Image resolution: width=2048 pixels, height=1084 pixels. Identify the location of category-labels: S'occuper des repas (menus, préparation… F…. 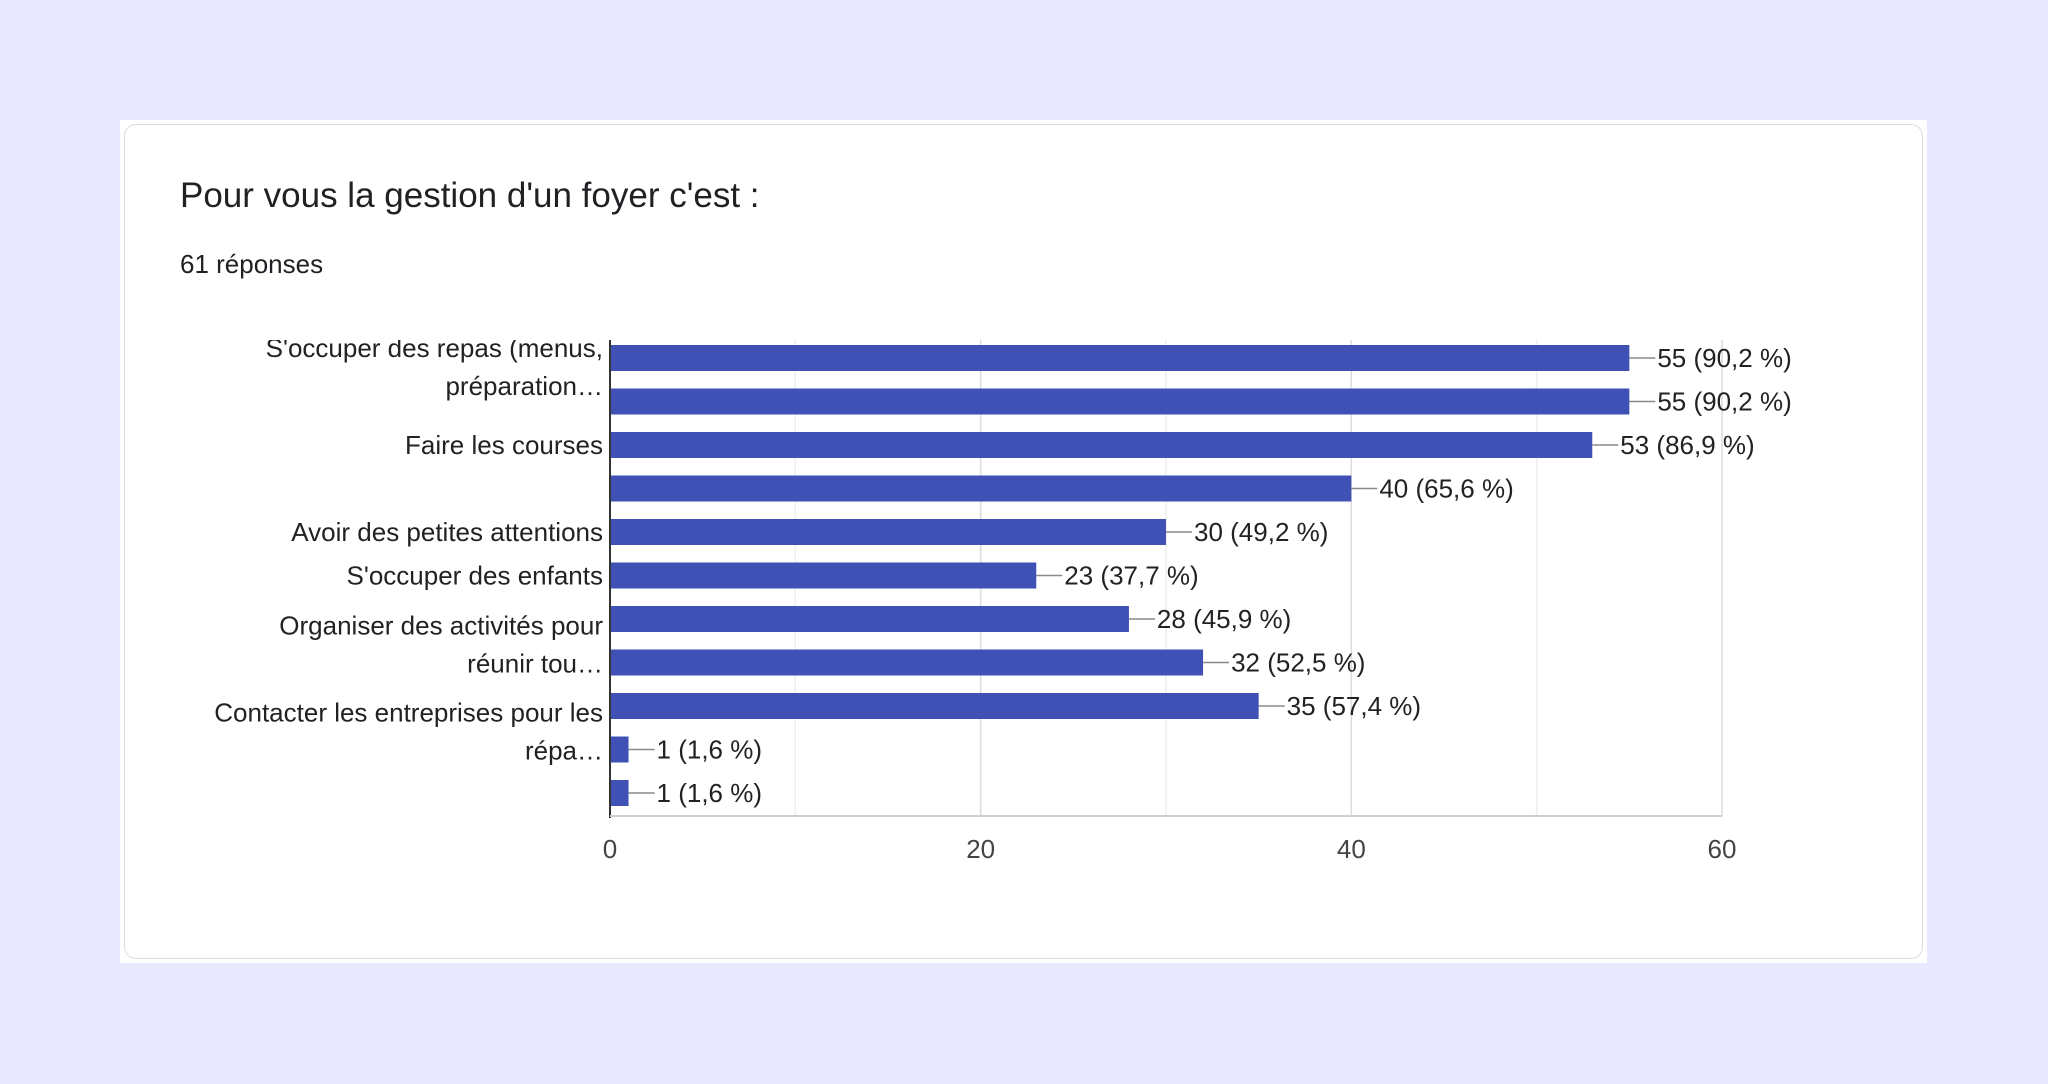
(408, 549).